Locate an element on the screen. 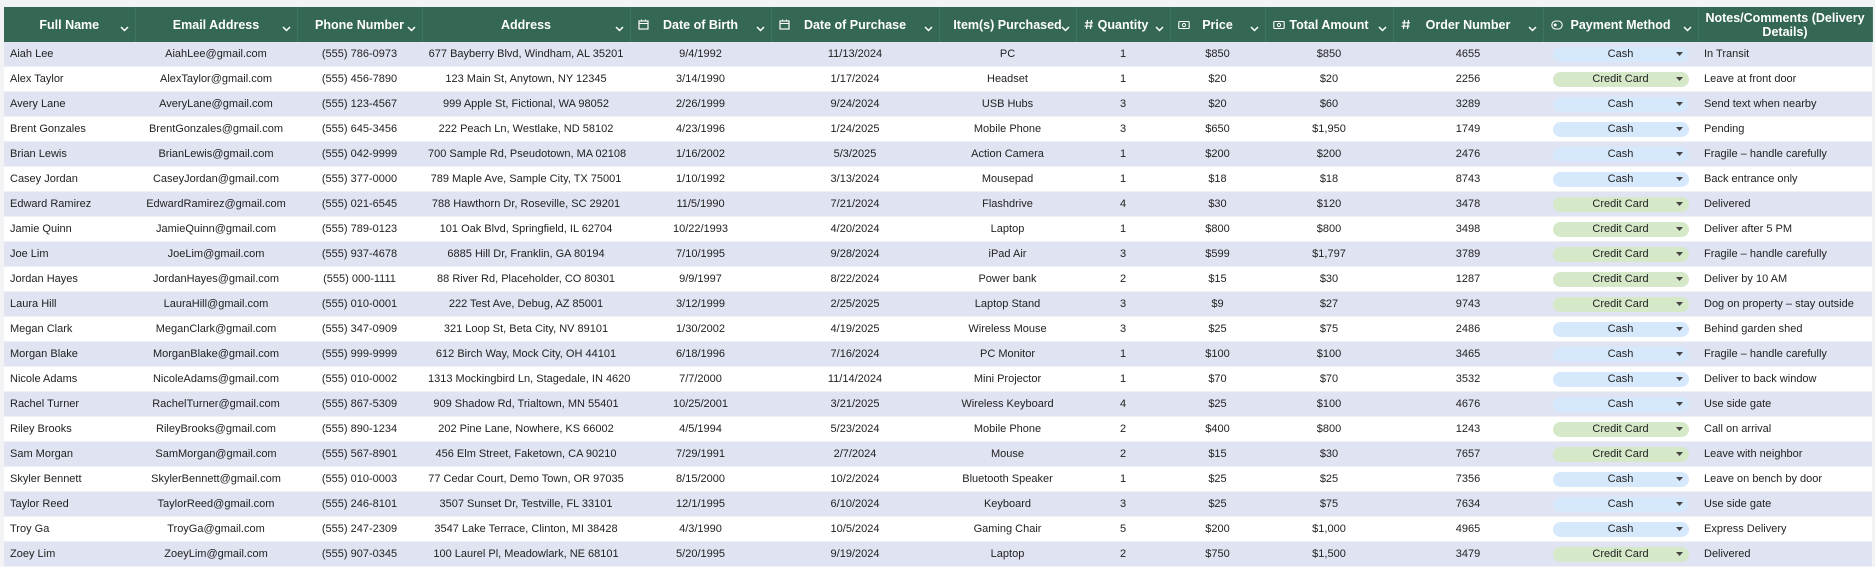 The image size is (1875, 567). cell: 1/24/2025 is located at coordinates (855, 129).